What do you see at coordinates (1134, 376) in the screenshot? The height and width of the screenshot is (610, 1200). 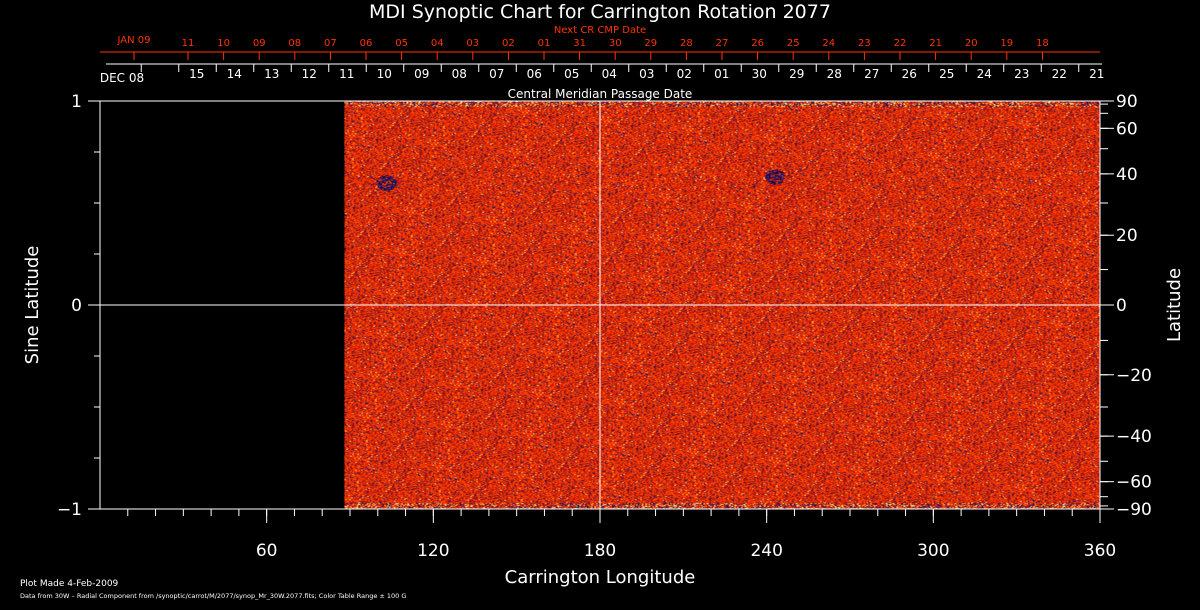 I see `y-right-tick-label: −20` at bounding box center [1134, 376].